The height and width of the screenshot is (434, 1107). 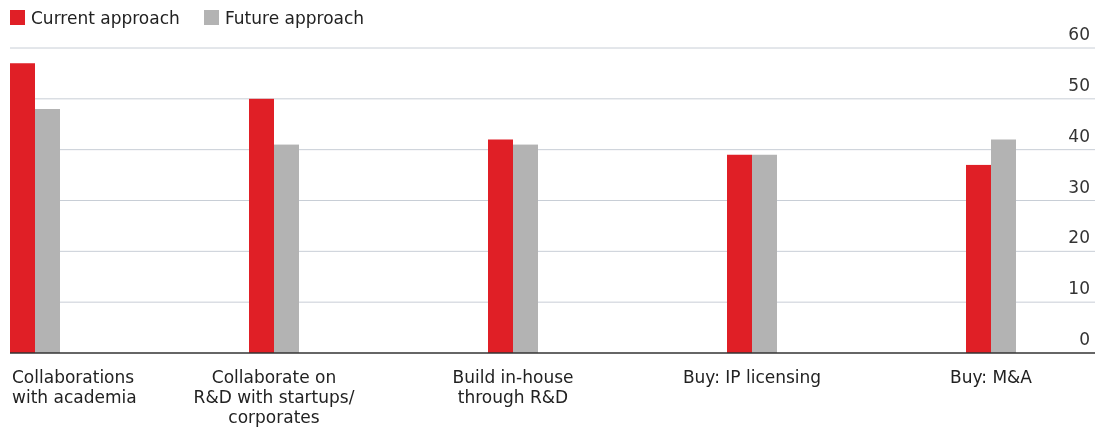 What do you see at coordinates (1079, 135) in the screenshot?
I see `y-tick-label: 40` at bounding box center [1079, 135].